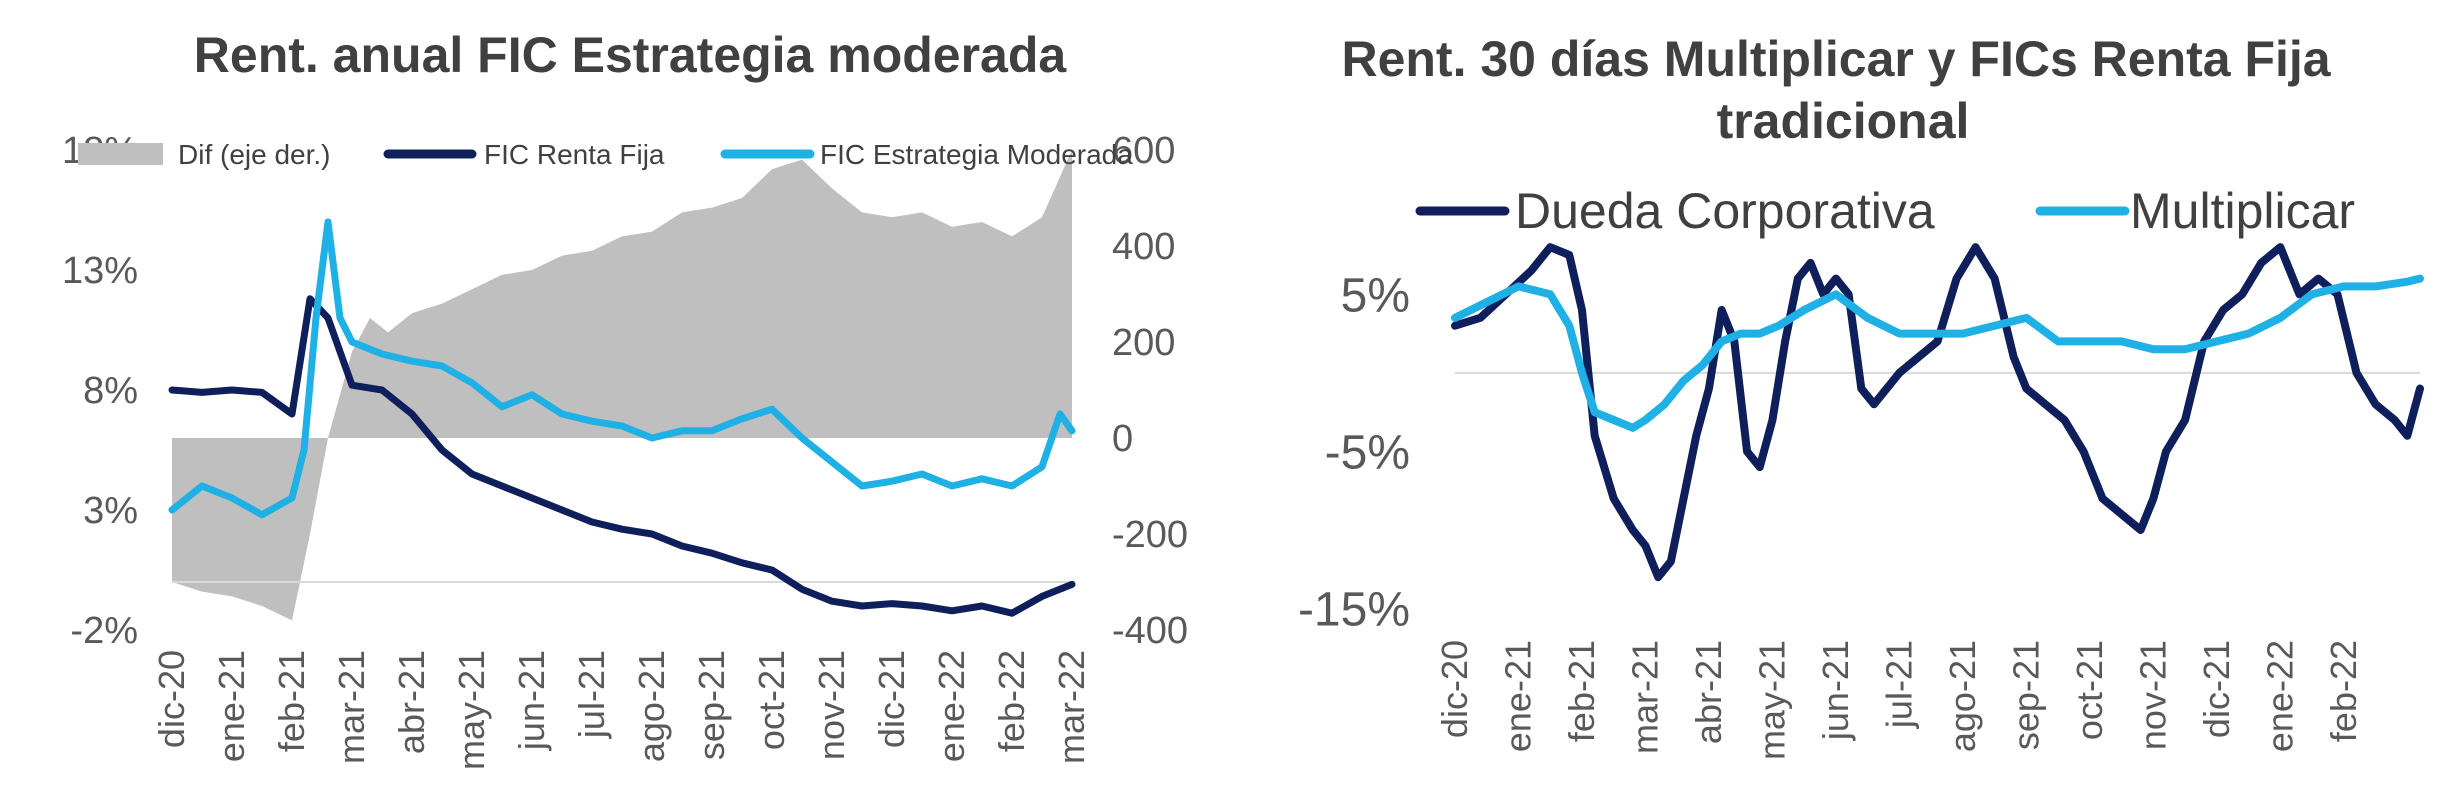 This screenshot has width=2445, height=799. What do you see at coordinates (2279, 696) in the screenshot?
I see `right-x-tick-label: ene-22` at bounding box center [2279, 696].